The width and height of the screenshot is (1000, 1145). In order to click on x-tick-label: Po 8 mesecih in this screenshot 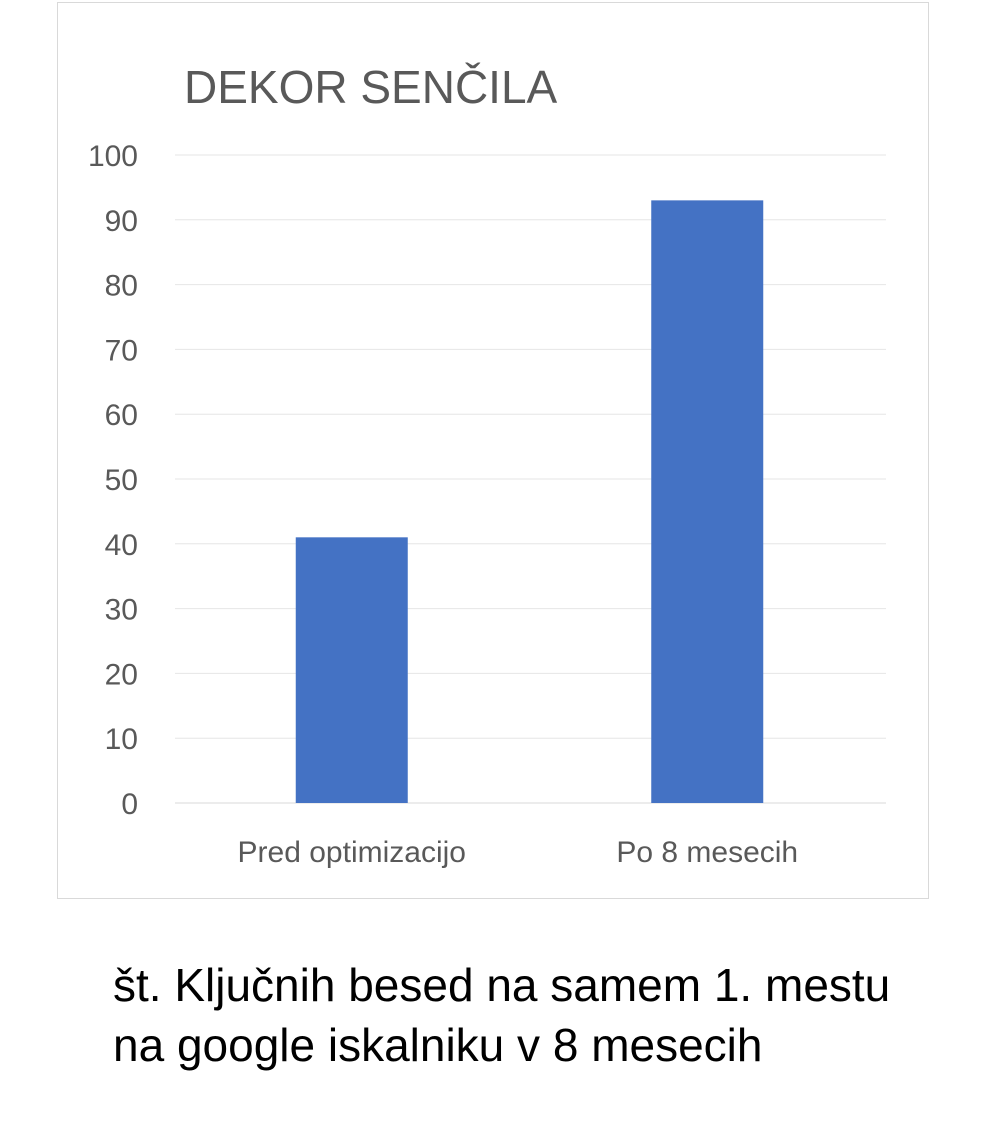, I will do `click(707, 852)`.